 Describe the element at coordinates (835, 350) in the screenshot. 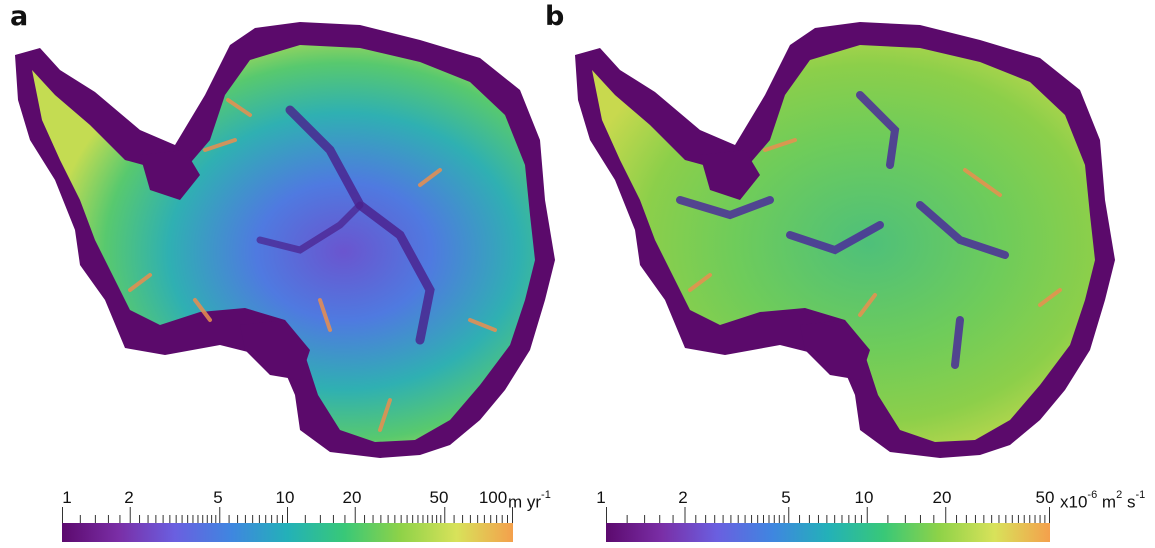

I see `map-b-ross-ice-shelf` at that location.